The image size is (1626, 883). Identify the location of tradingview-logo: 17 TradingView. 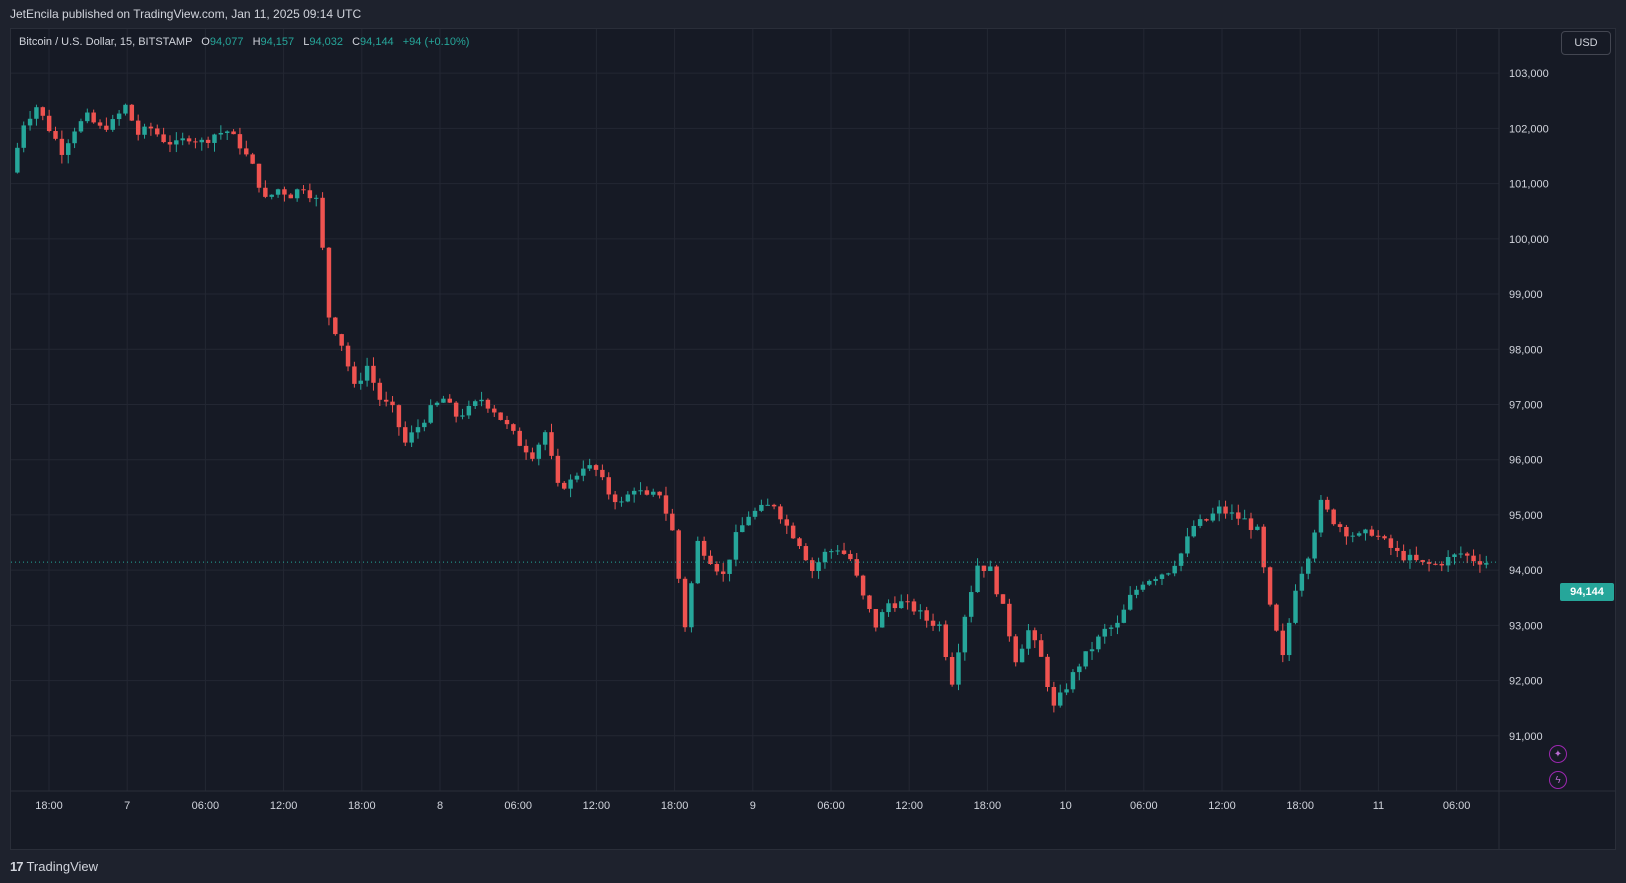
(54, 866).